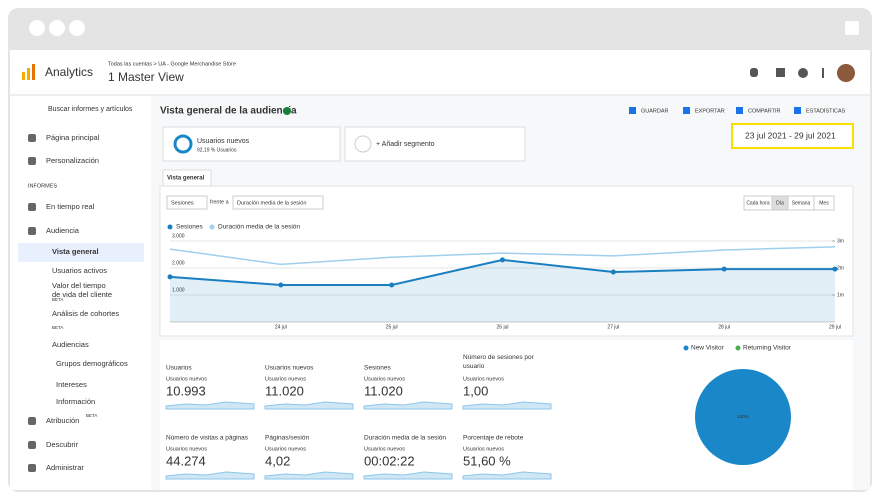 The image size is (880, 500). Describe the element at coordinates (803, 73) in the screenshot. I see `help-icon` at that location.